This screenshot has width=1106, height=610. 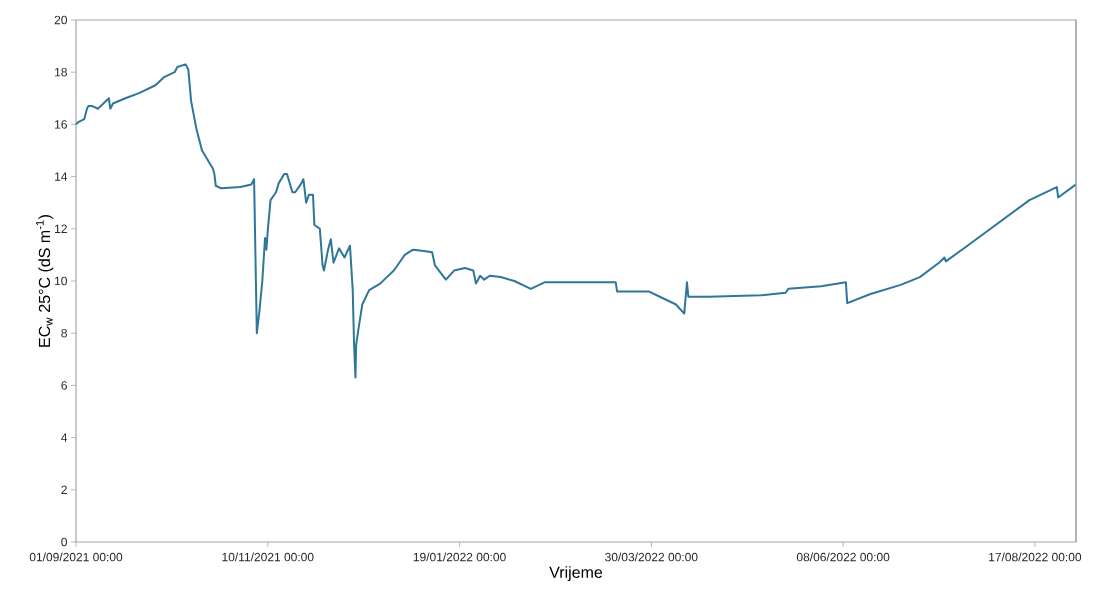 What do you see at coordinates (268, 557) in the screenshot?
I see `x-tick-label: 10/11/2021 00:00` at bounding box center [268, 557].